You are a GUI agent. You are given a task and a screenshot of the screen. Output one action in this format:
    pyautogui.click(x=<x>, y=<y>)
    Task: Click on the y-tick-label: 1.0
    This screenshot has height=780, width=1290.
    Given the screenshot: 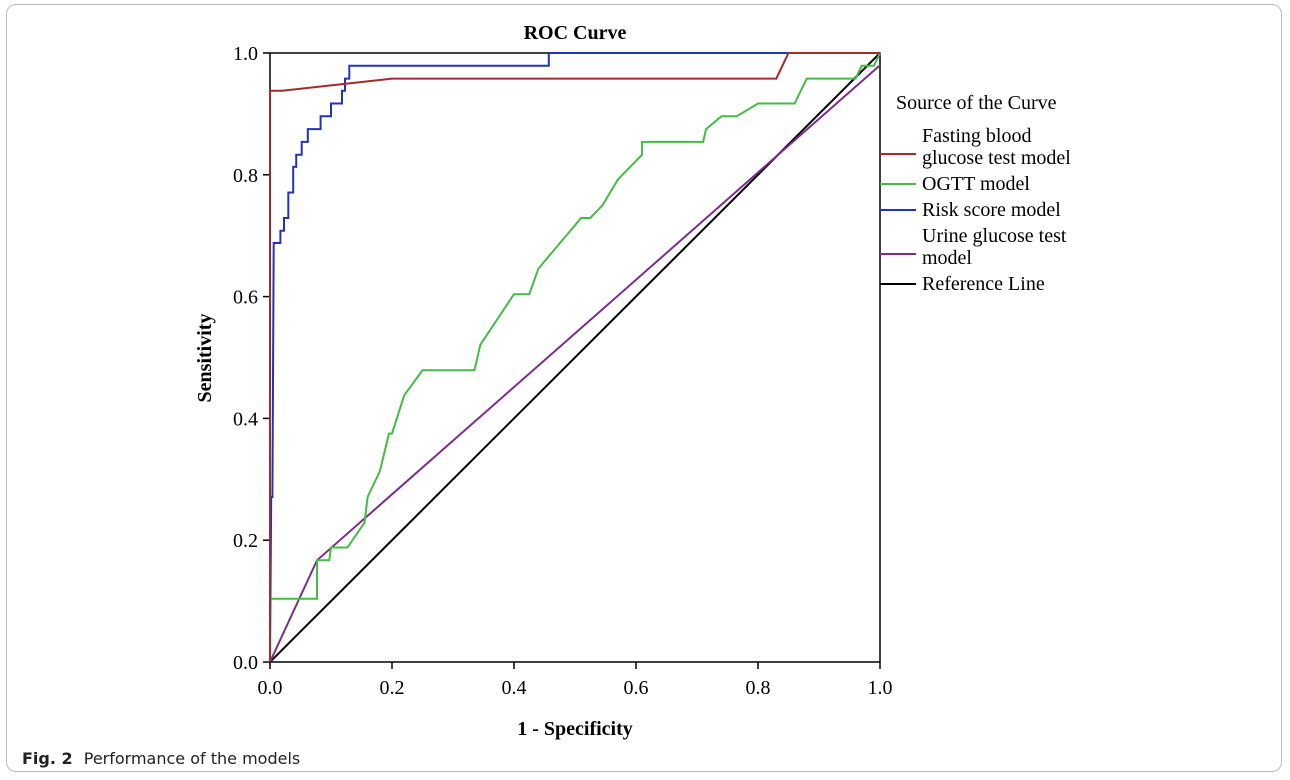 What is the action you would take?
    pyautogui.click(x=245, y=54)
    